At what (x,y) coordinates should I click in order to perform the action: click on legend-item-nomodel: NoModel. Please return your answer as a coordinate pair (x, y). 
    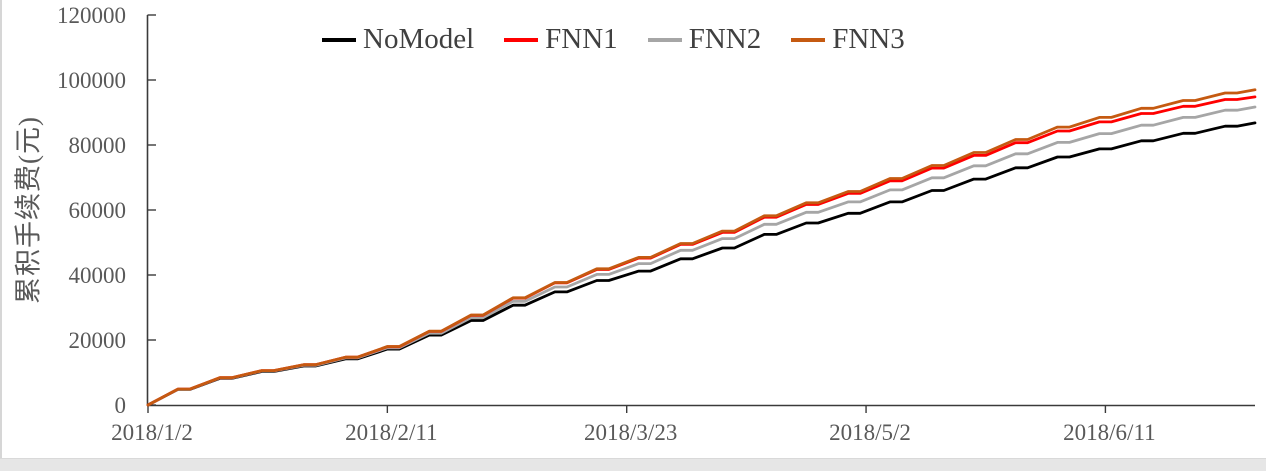
    Looking at the image, I should click on (398, 39).